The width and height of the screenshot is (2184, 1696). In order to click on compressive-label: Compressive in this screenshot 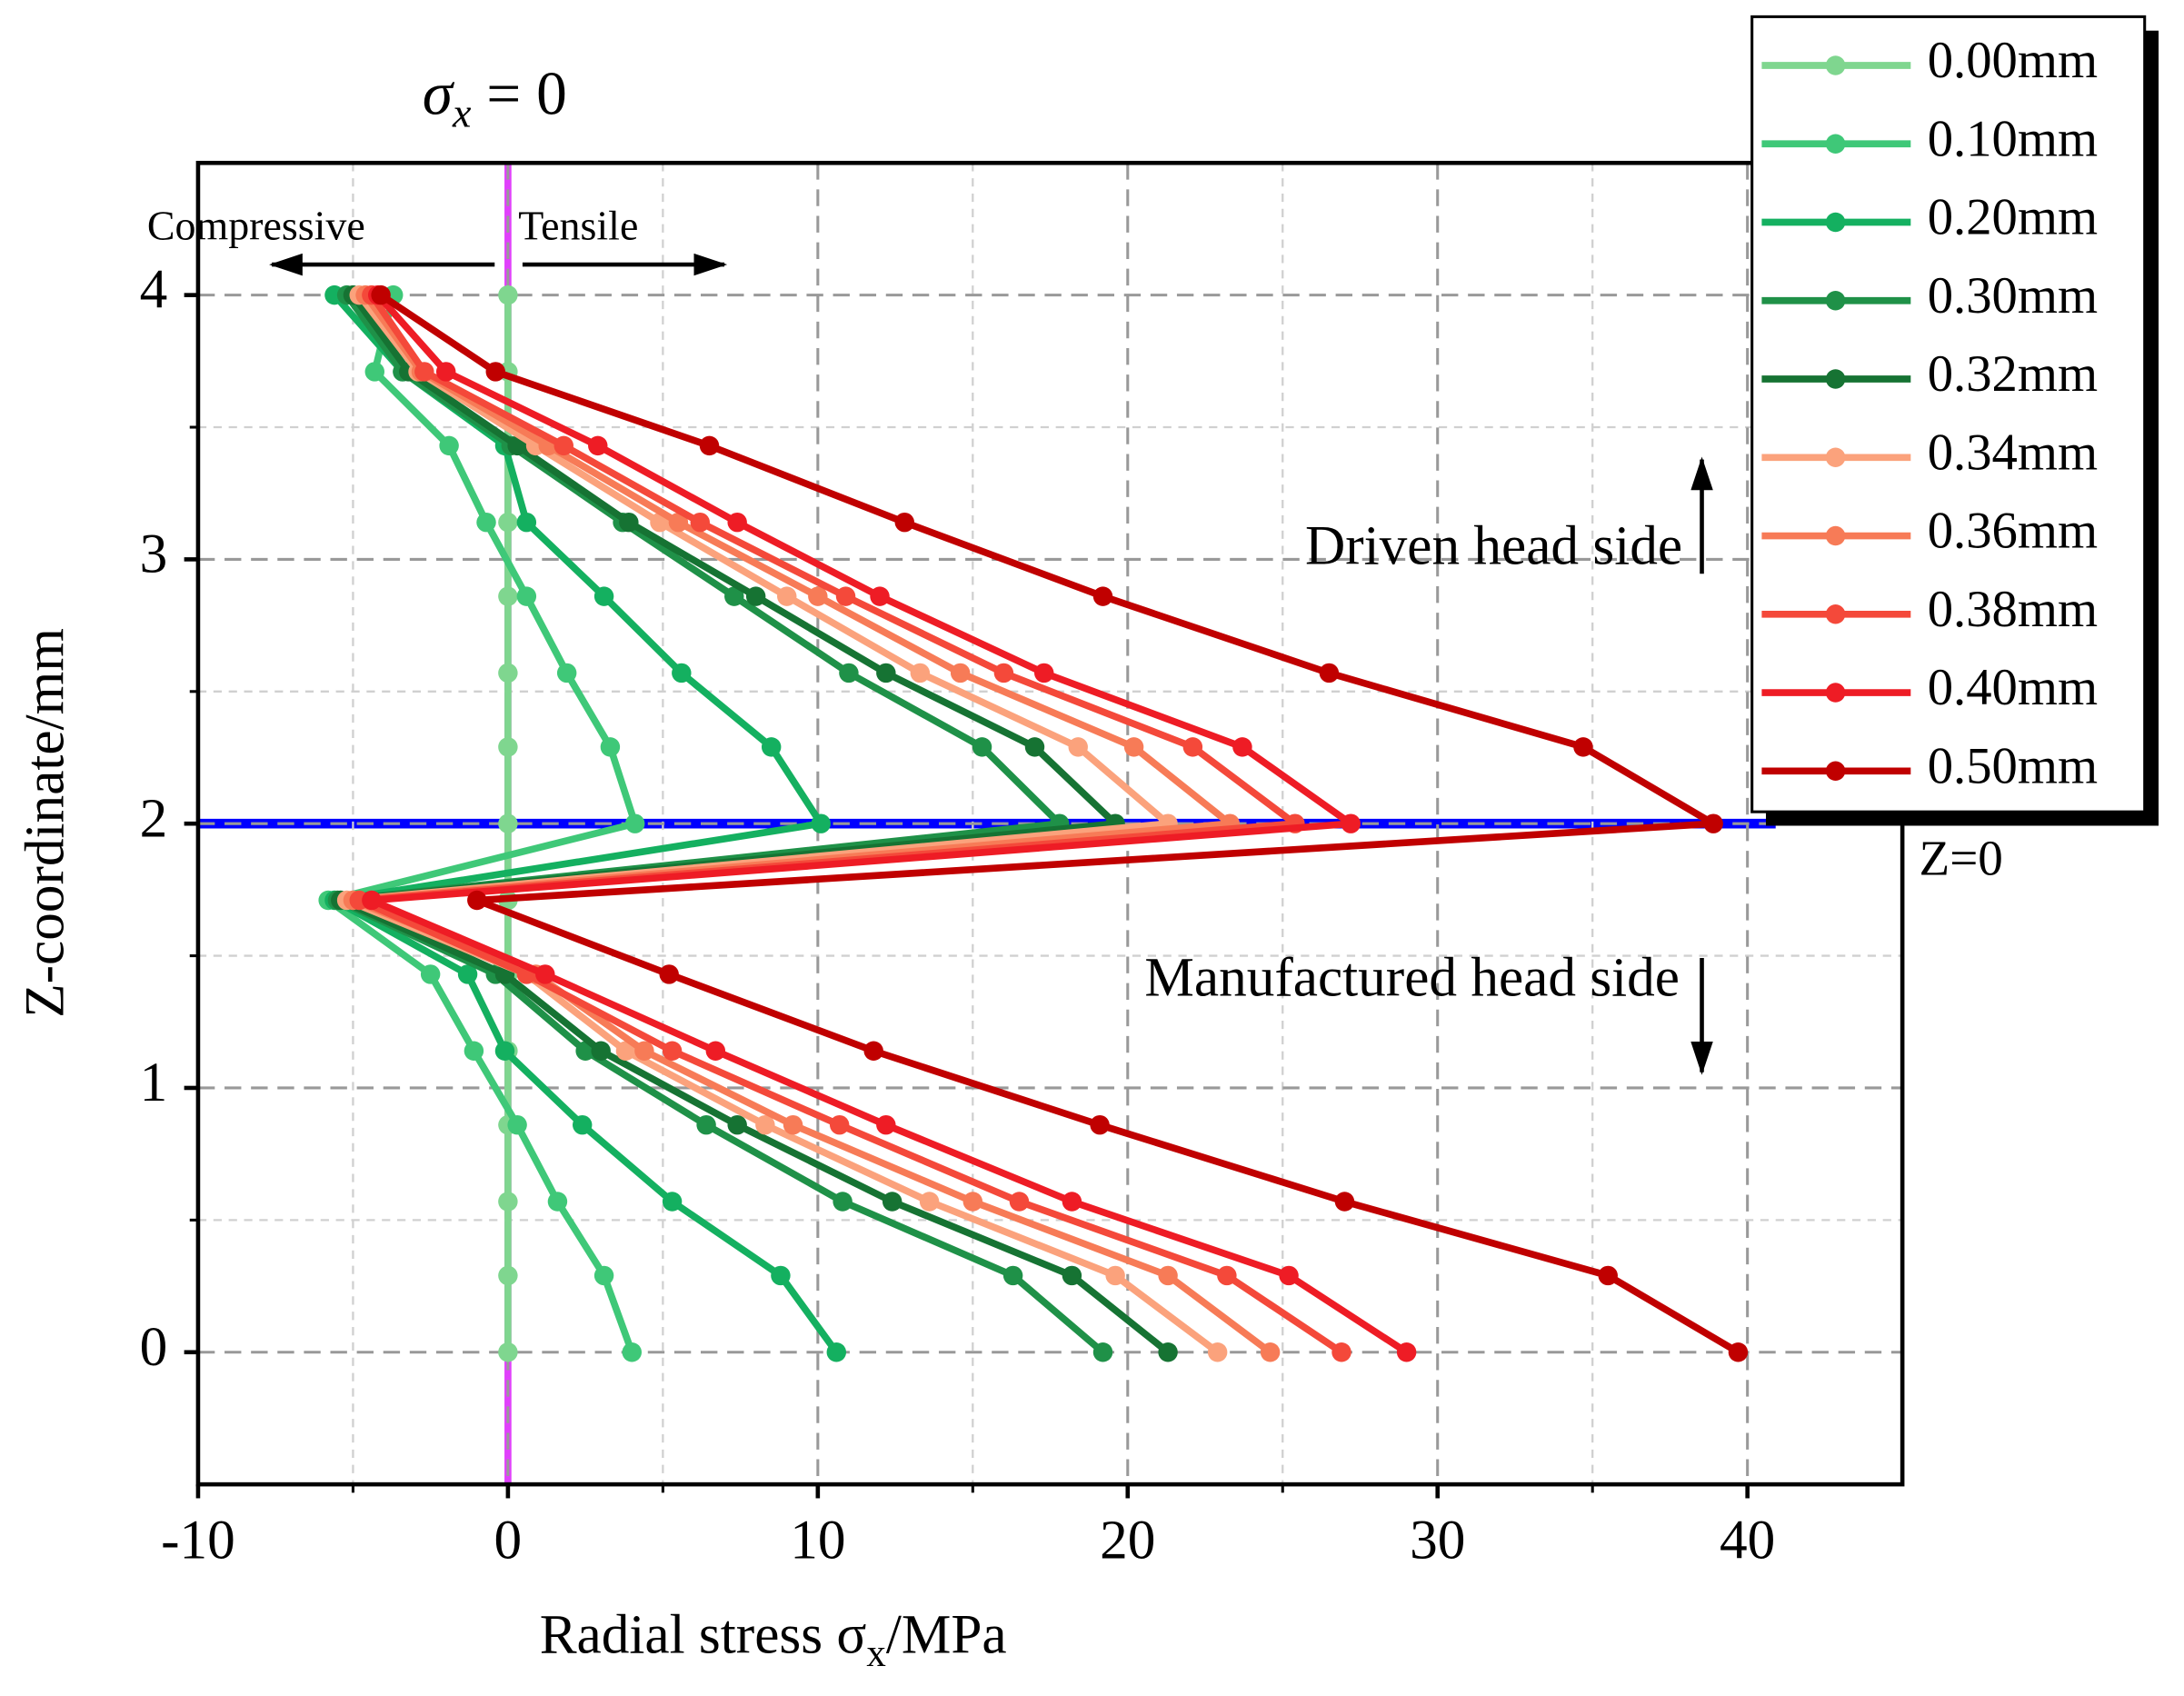, I will do `click(256, 225)`.